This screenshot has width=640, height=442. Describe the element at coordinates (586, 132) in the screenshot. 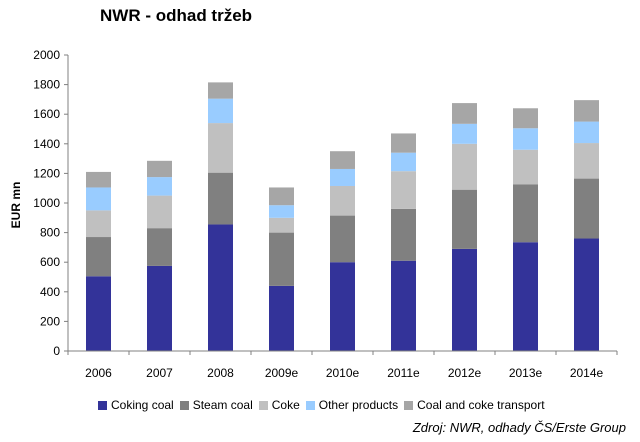

I see `bar-segment-other-products-2014e` at that location.